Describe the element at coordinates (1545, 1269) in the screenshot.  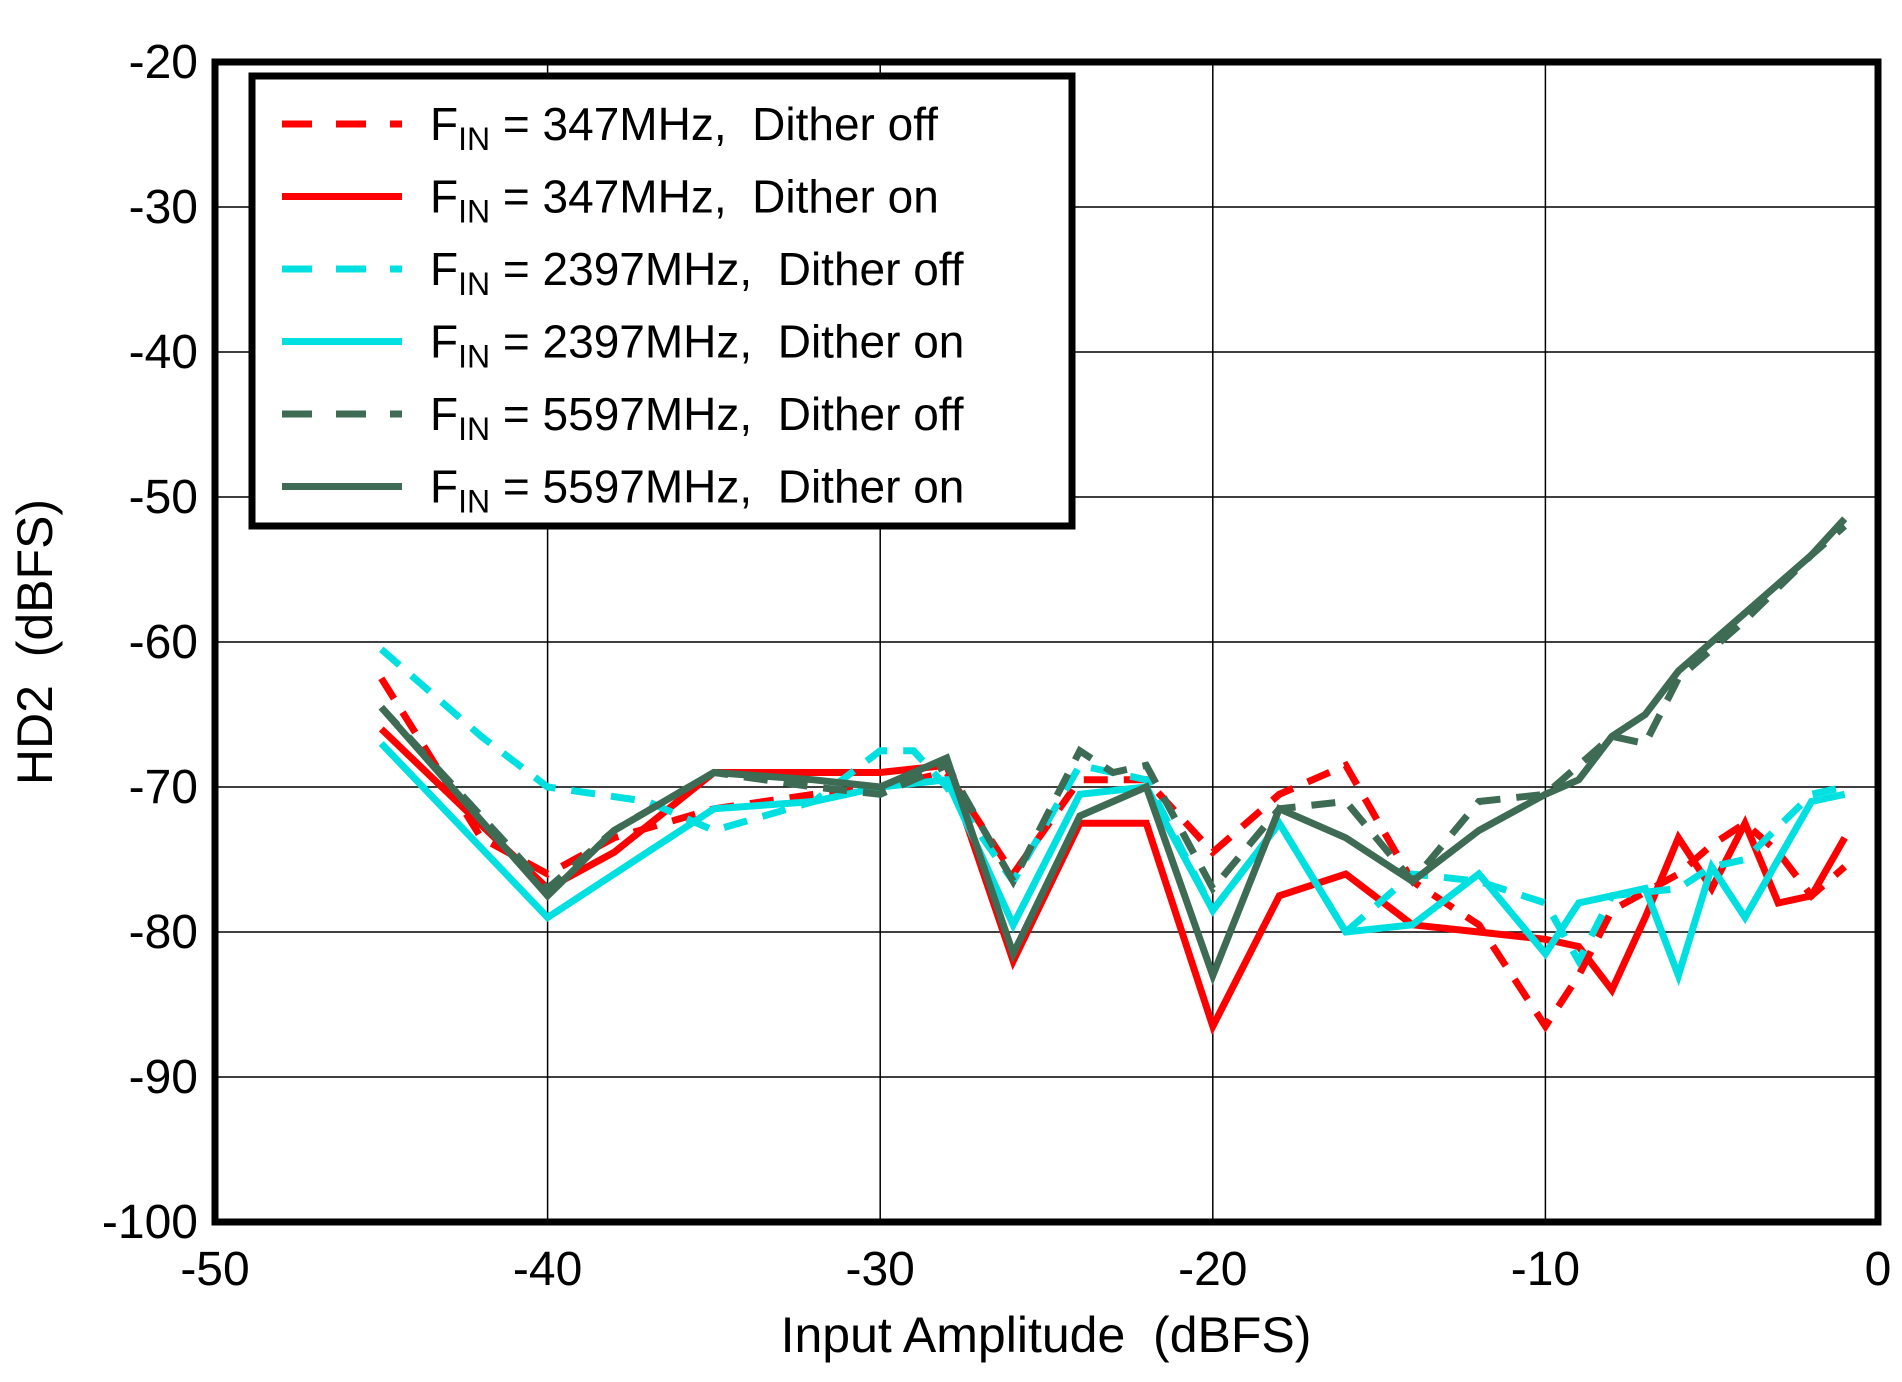
I see `x-tick-label: -10` at that location.